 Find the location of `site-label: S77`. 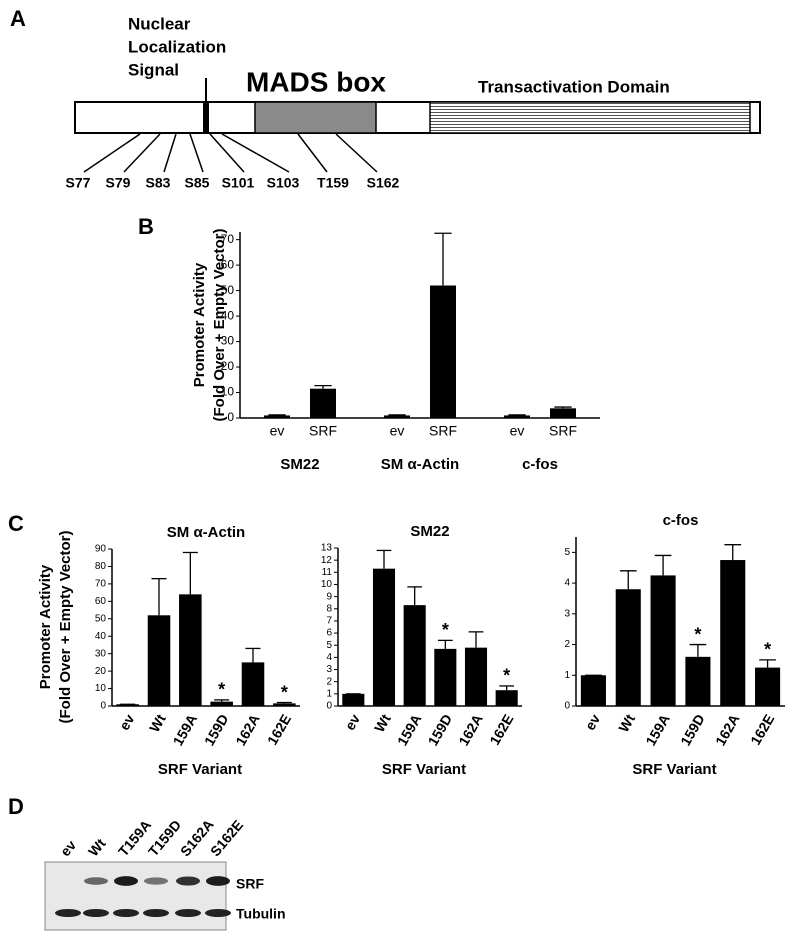

site-label: S77 is located at coordinates (78, 183).